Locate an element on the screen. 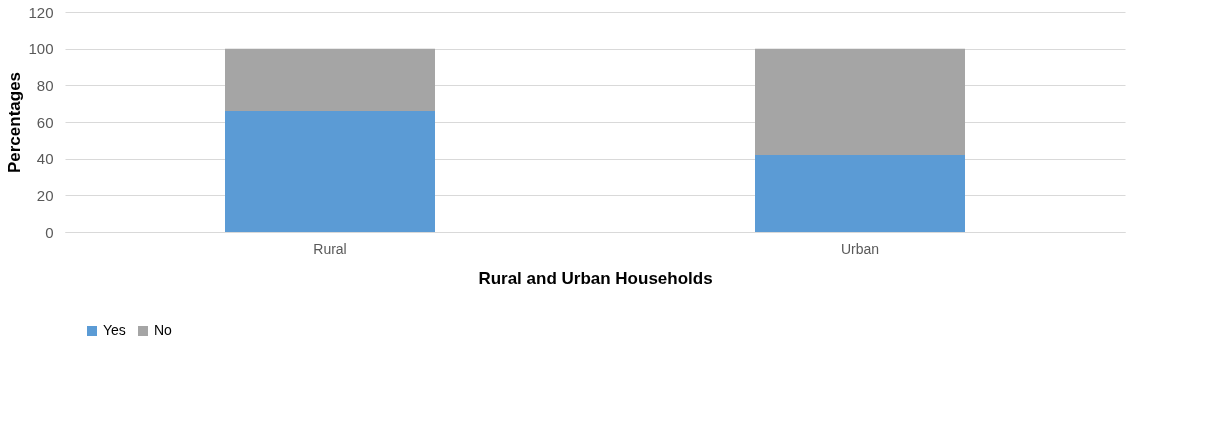 This screenshot has width=1215, height=430. y-tick-label: 120 is located at coordinates (41, 12).